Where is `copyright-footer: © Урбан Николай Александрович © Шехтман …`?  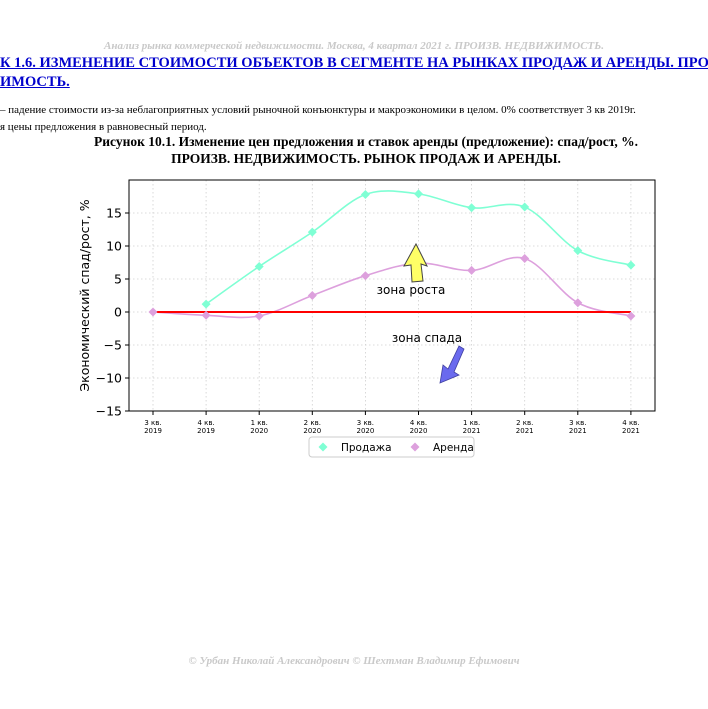
copyright-footer: © Урбан Николай Александрович © Шехтман … is located at coordinates (354, 661).